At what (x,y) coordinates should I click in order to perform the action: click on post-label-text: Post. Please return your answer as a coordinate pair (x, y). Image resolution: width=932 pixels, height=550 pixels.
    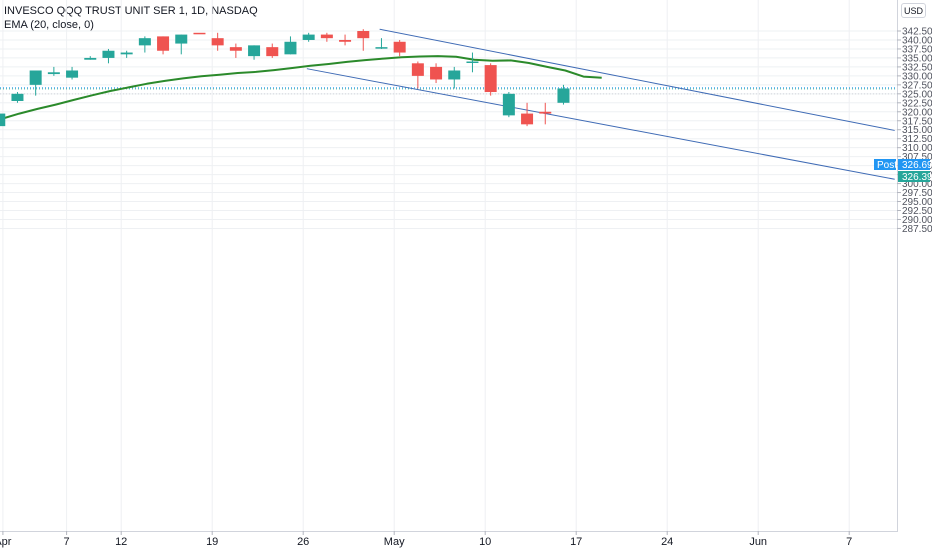
    Looking at the image, I should click on (887, 165).